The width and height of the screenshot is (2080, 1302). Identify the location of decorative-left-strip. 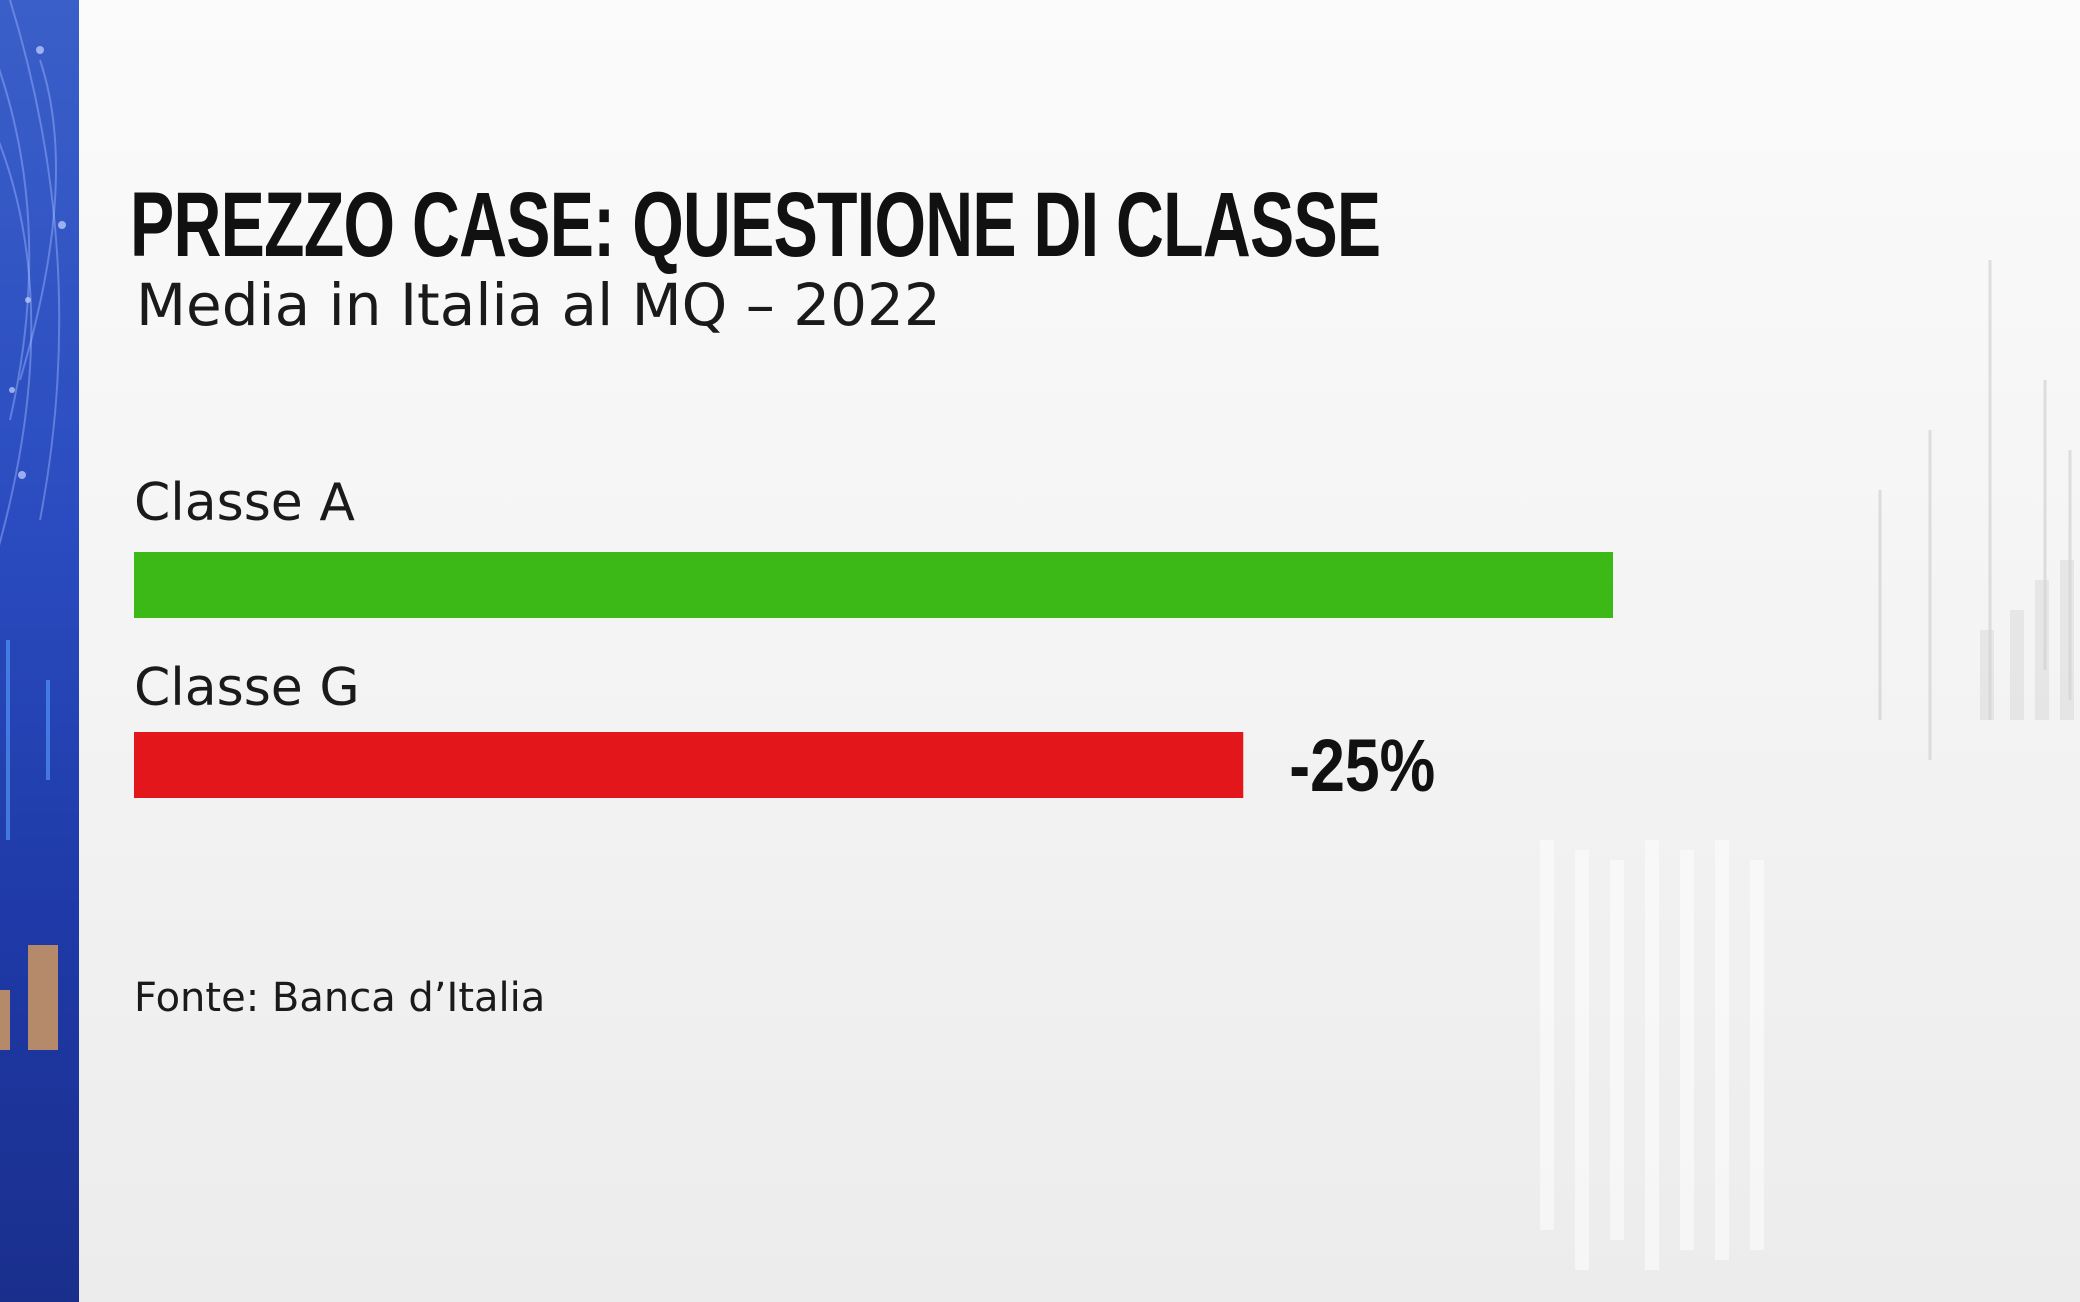
(39, 651).